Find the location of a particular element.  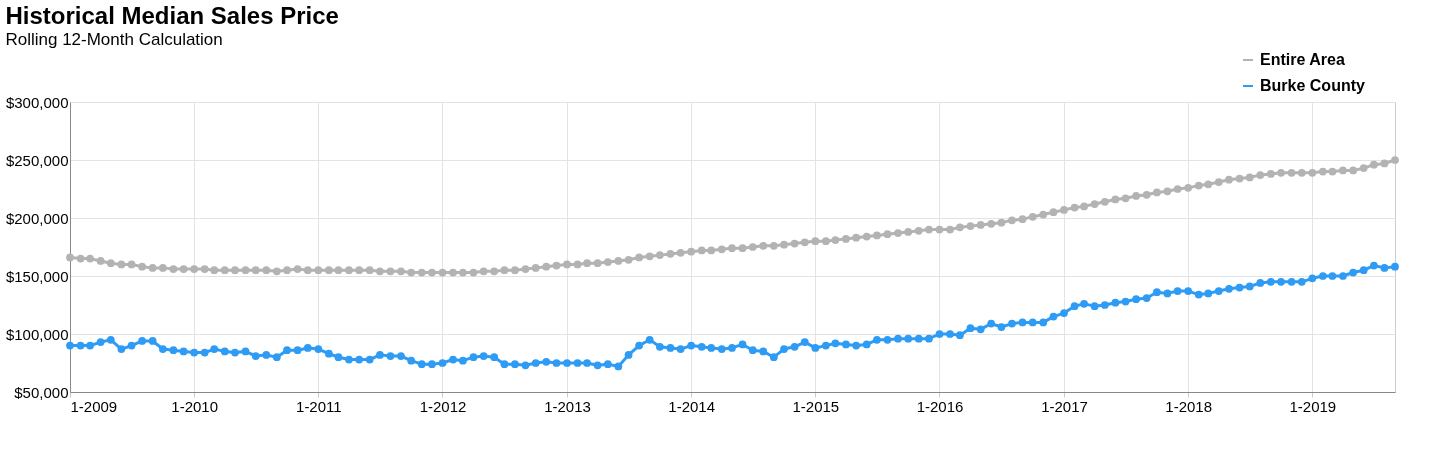

y-tick-label: $150,000 is located at coordinates (37, 276).